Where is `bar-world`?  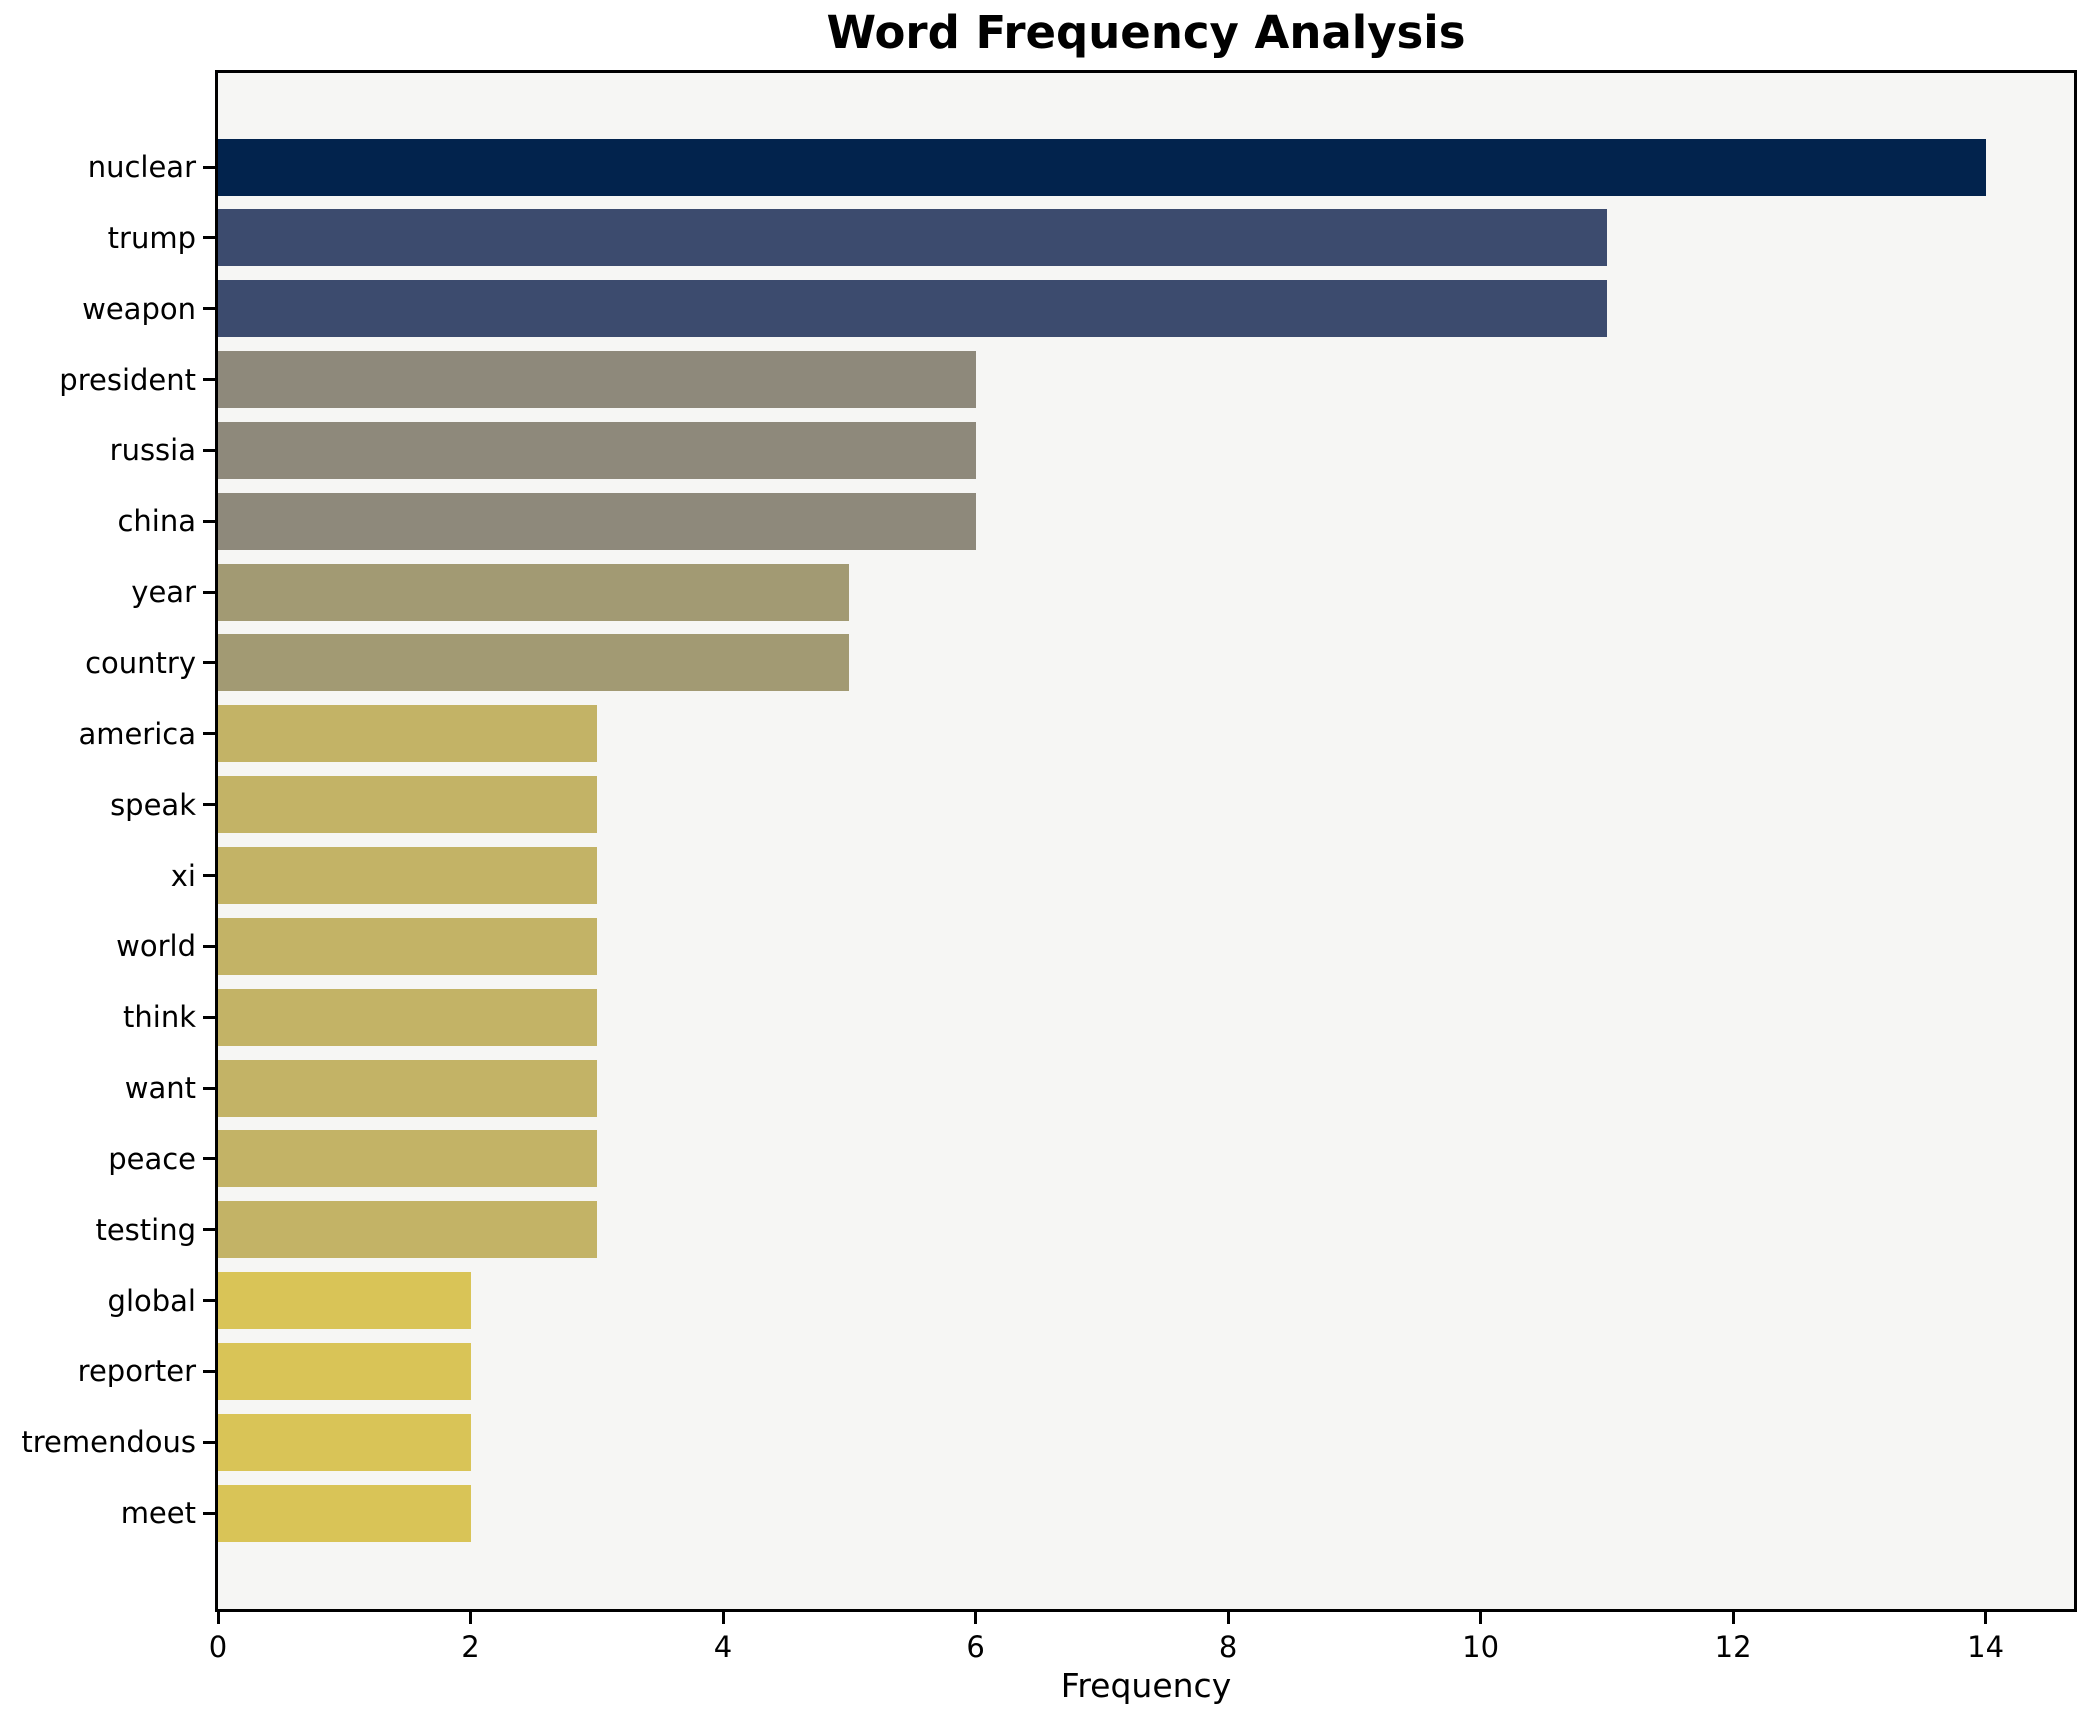 bar-world is located at coordinates (407, 946).